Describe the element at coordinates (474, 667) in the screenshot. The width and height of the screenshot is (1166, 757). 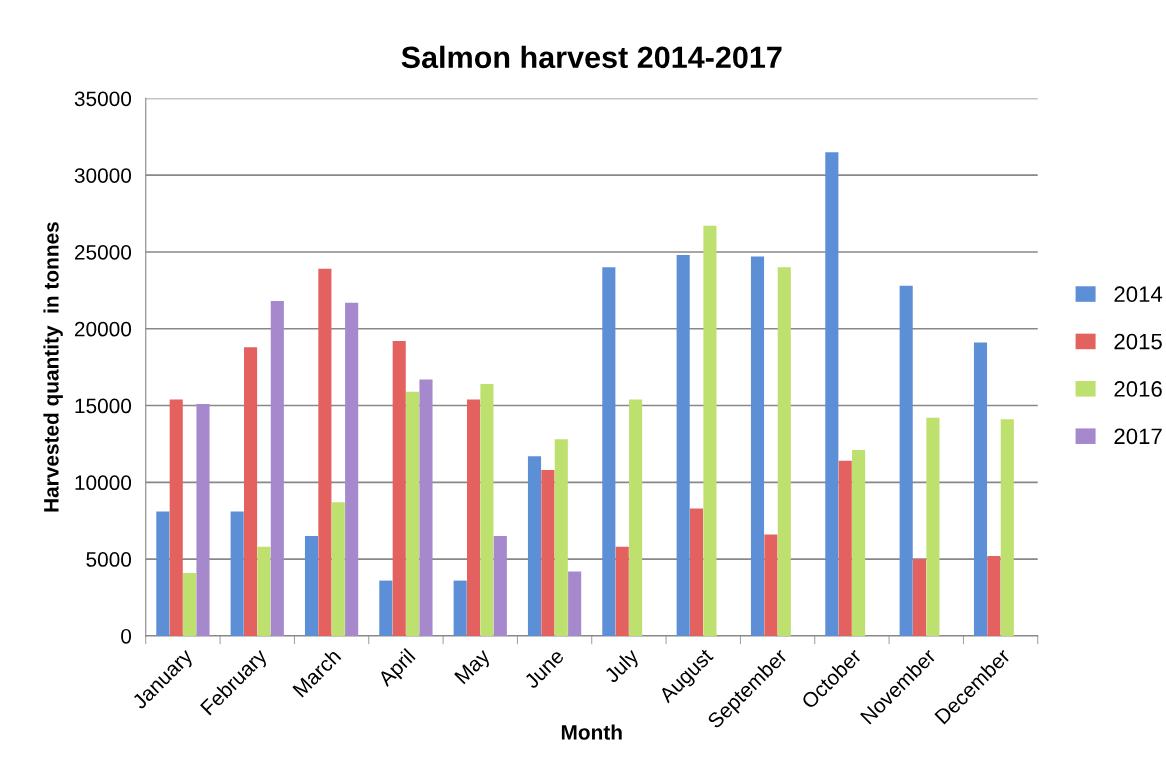
I see `x-tick-label: May` at that location.